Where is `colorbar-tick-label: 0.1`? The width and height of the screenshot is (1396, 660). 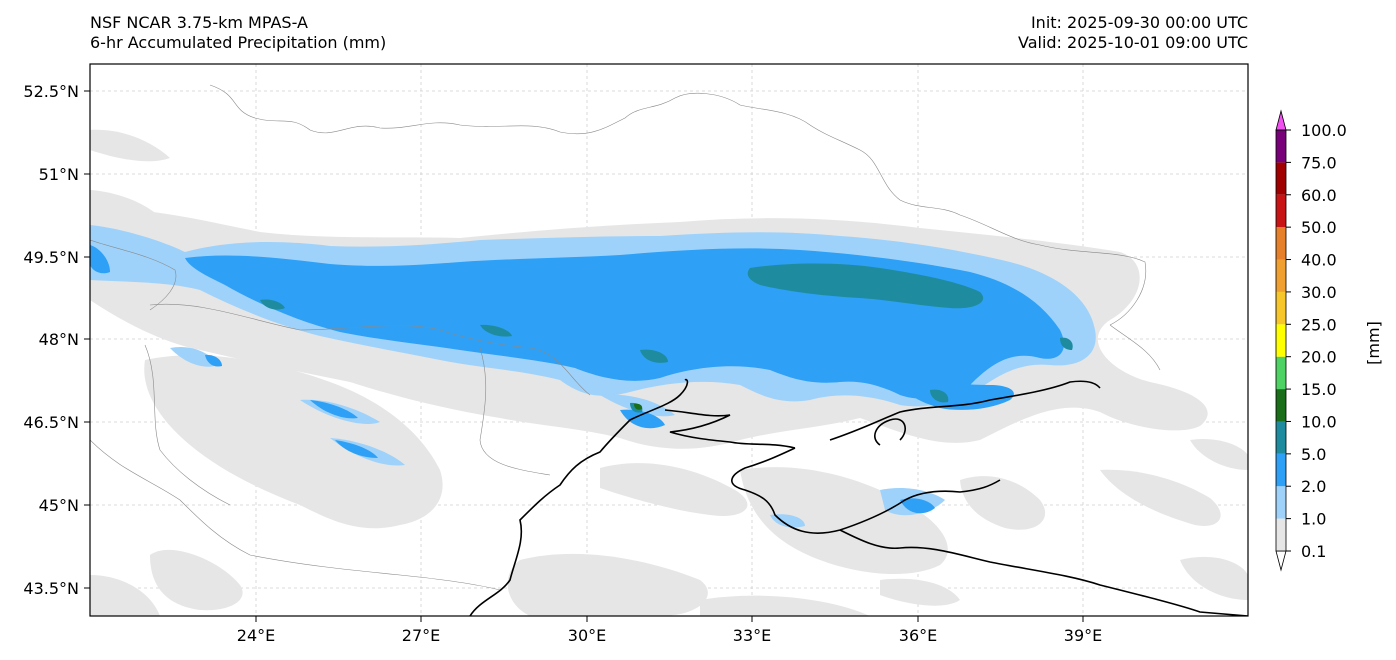
colorbar-tick-label: 0.1 is located at coordinates (1313, 551).